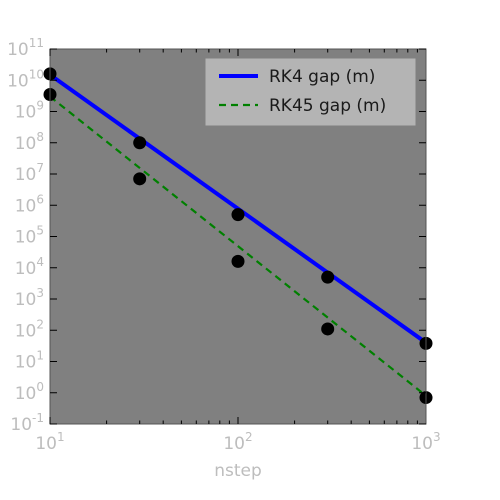 This screenshot has width=500, height=500. What do you see at coordinates (238, 471) in the screenshot?
I see `x-axis-label: nstep` at bounding box center [238, 471].